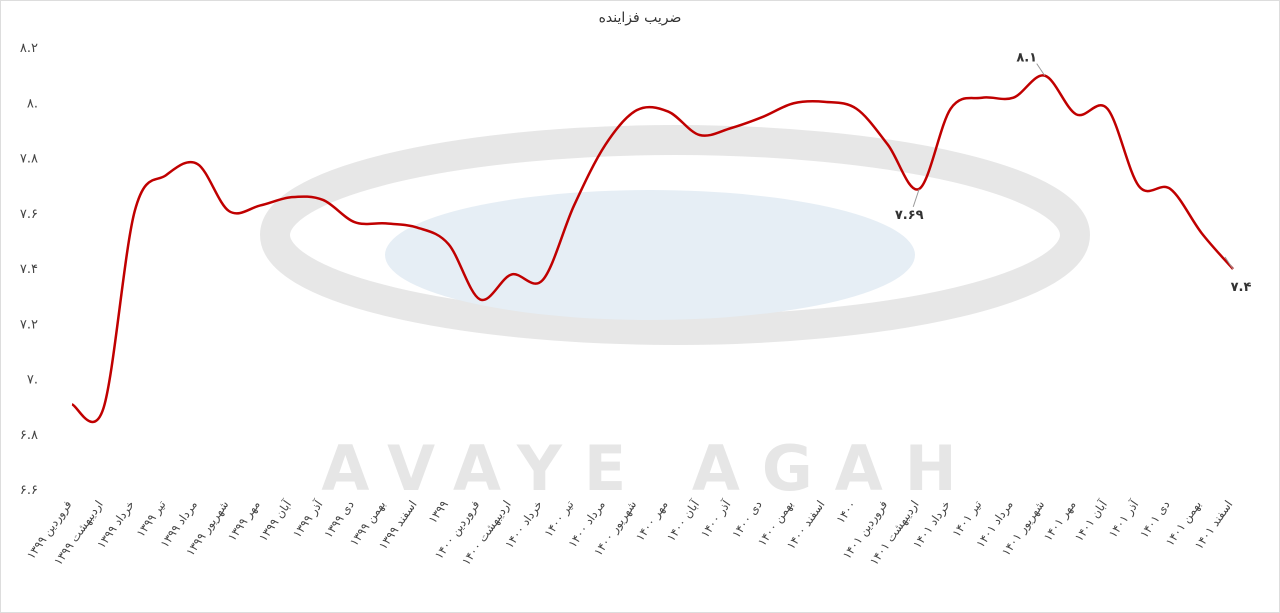 The image size is (1280, 613). What do you see at coordinates (649, 468) in the screenshot?
I see `watermark: AVAYE AGAH` at bounding box center [649, 468].